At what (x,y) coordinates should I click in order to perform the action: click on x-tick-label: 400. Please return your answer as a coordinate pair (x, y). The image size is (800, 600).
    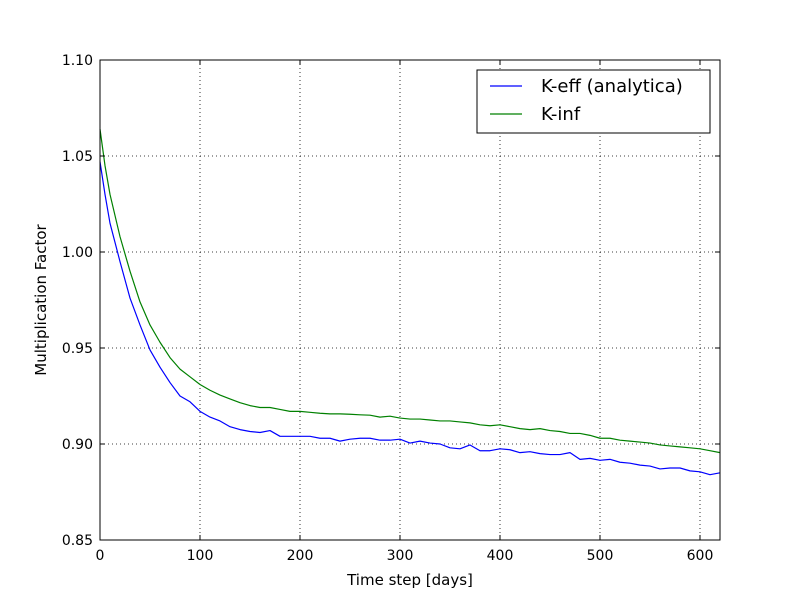
    Looking at the image, I should click on (500, 556).